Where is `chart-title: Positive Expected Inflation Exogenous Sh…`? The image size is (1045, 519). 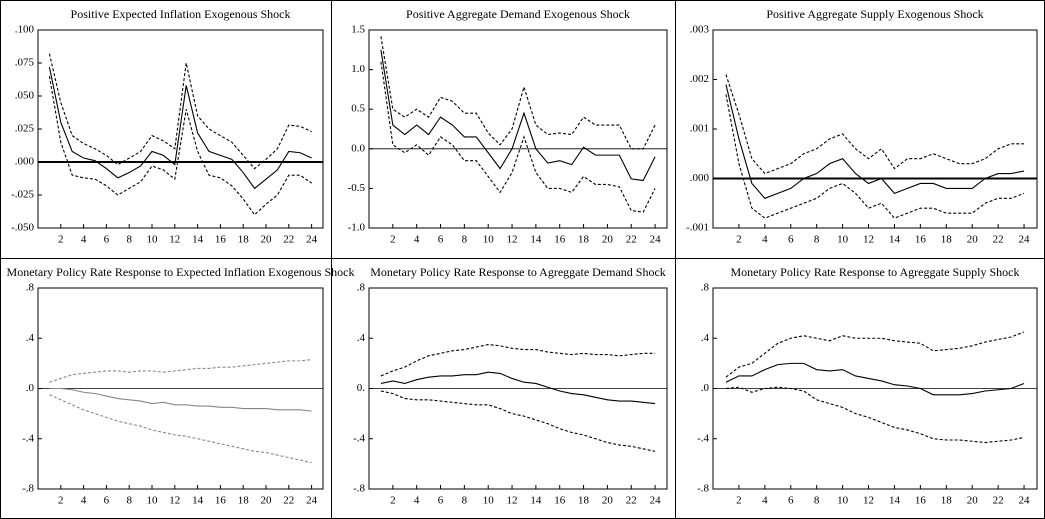 chart-title: Positive Expected Inflation Exogenous Sh… is located at coordinates (181, 14).